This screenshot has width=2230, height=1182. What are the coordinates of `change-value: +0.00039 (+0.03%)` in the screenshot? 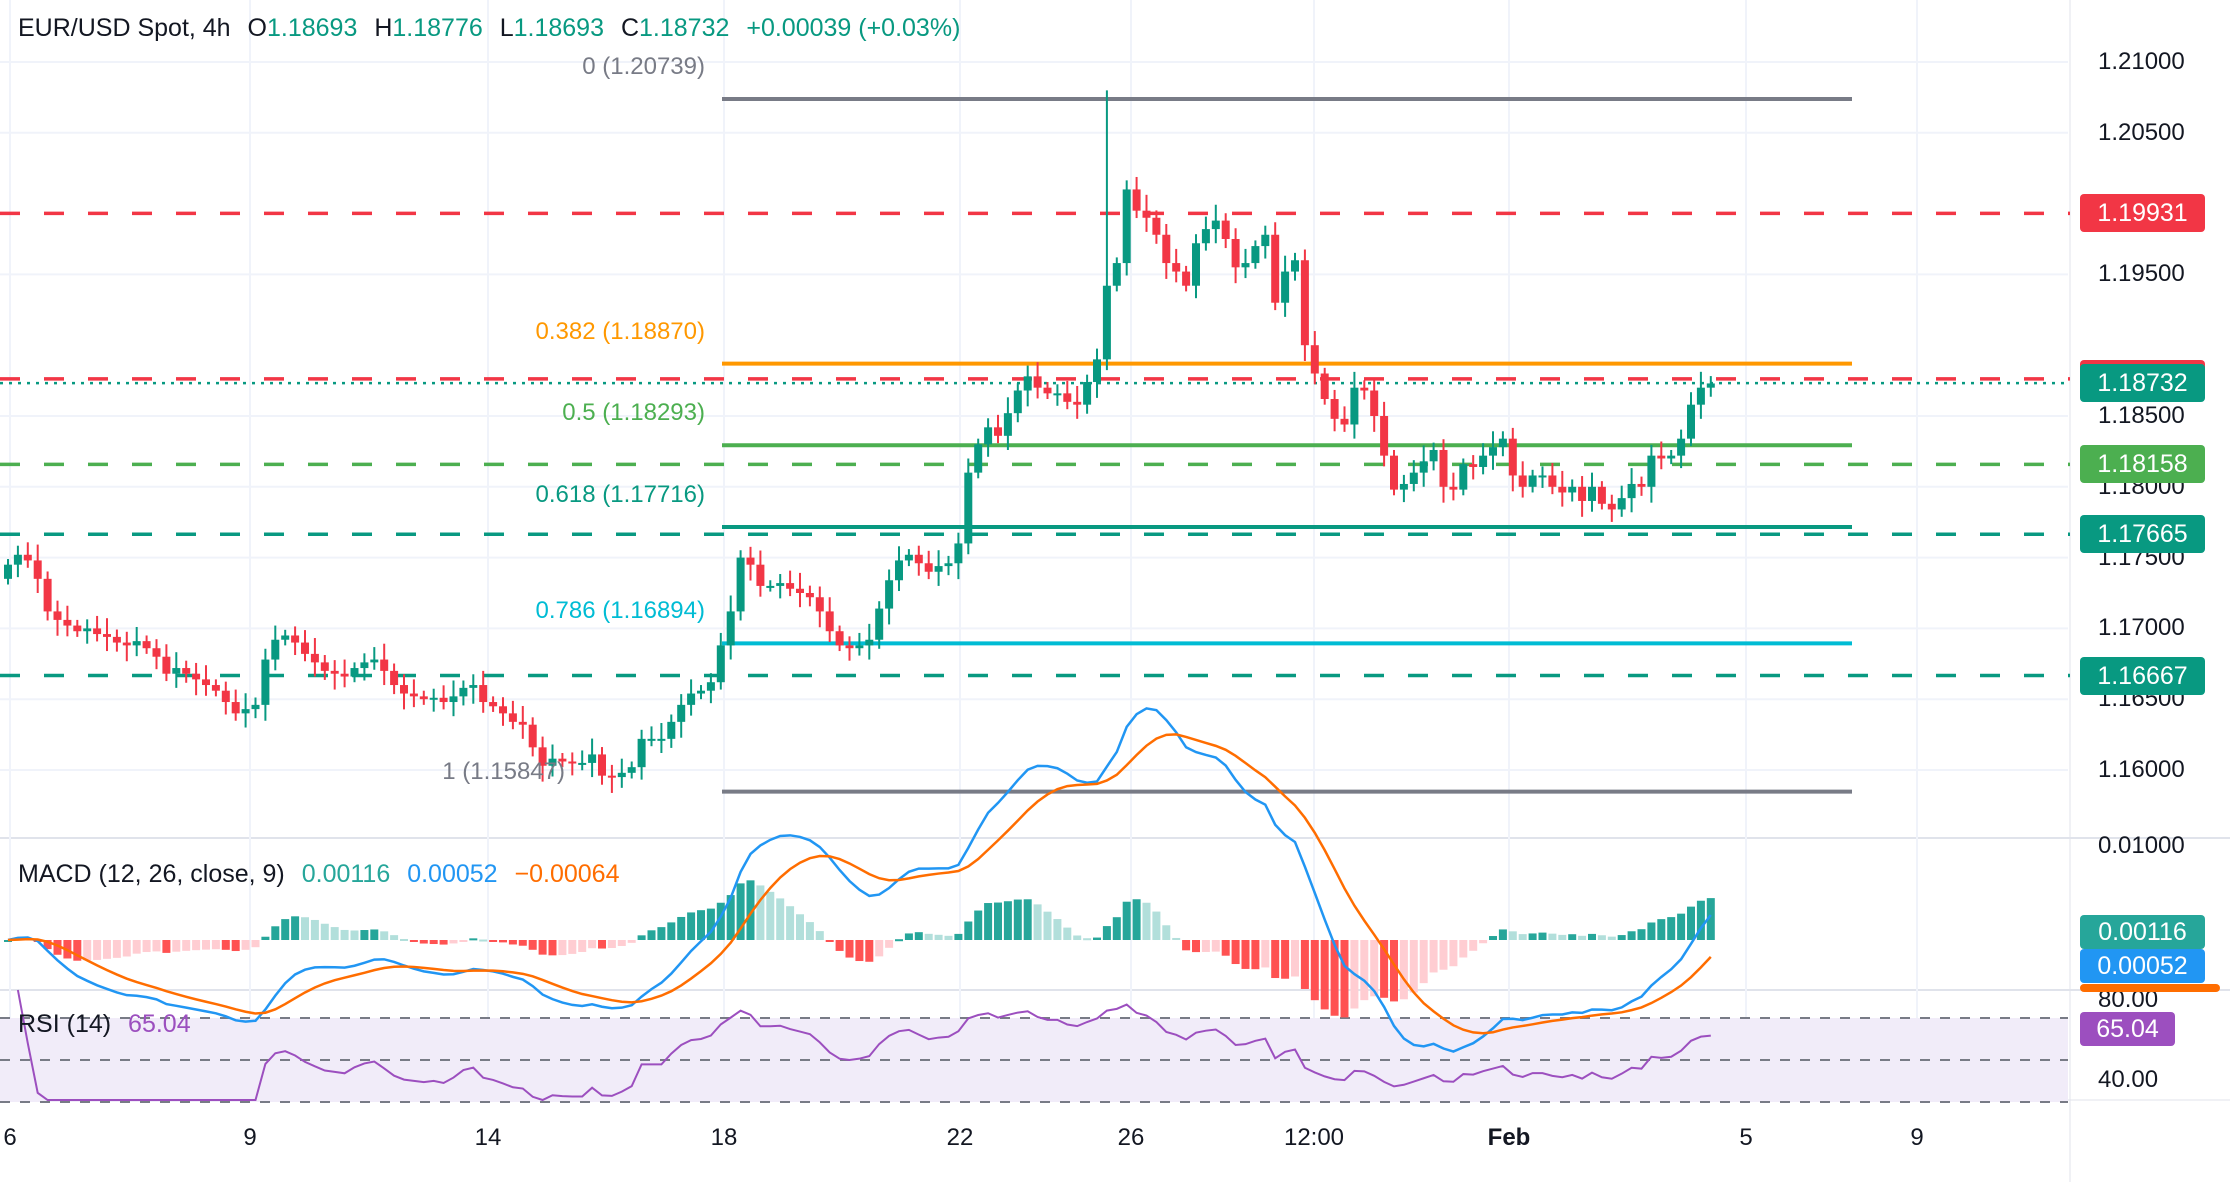 It's located at (853, 28).